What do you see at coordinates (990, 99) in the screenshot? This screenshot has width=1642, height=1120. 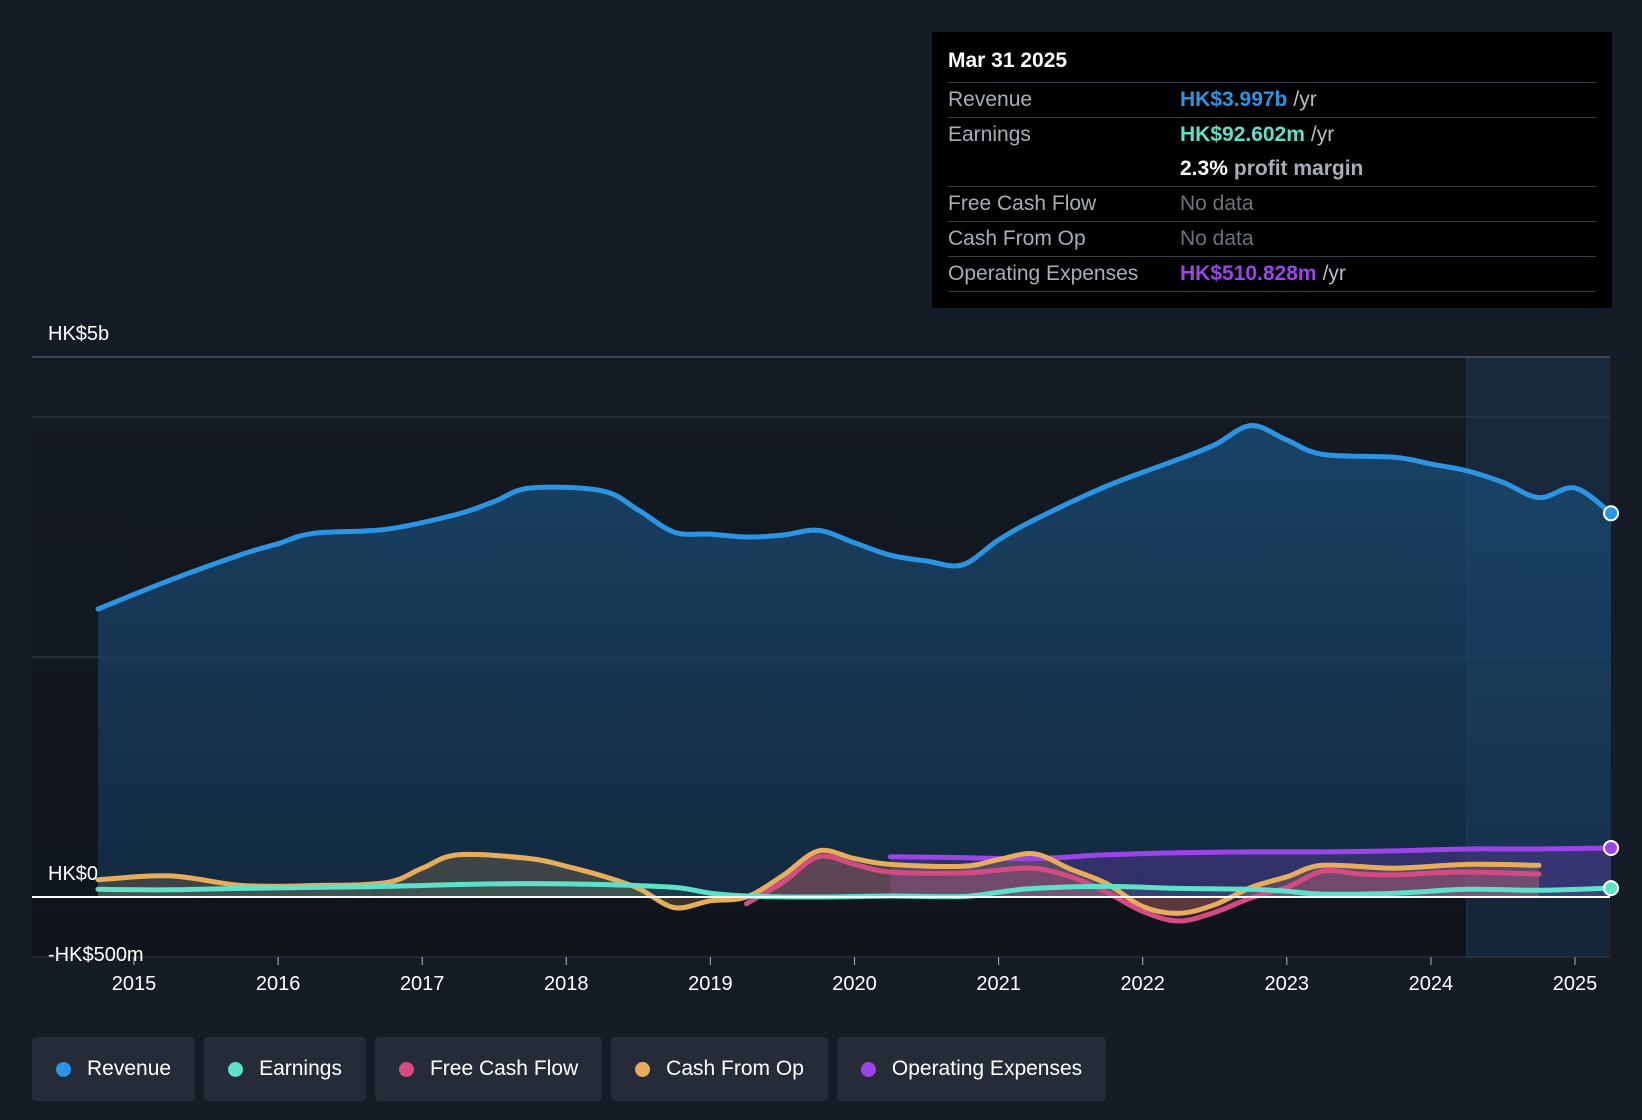 I see `tooltip-label: Revenue` at bounding box center [990, 99].